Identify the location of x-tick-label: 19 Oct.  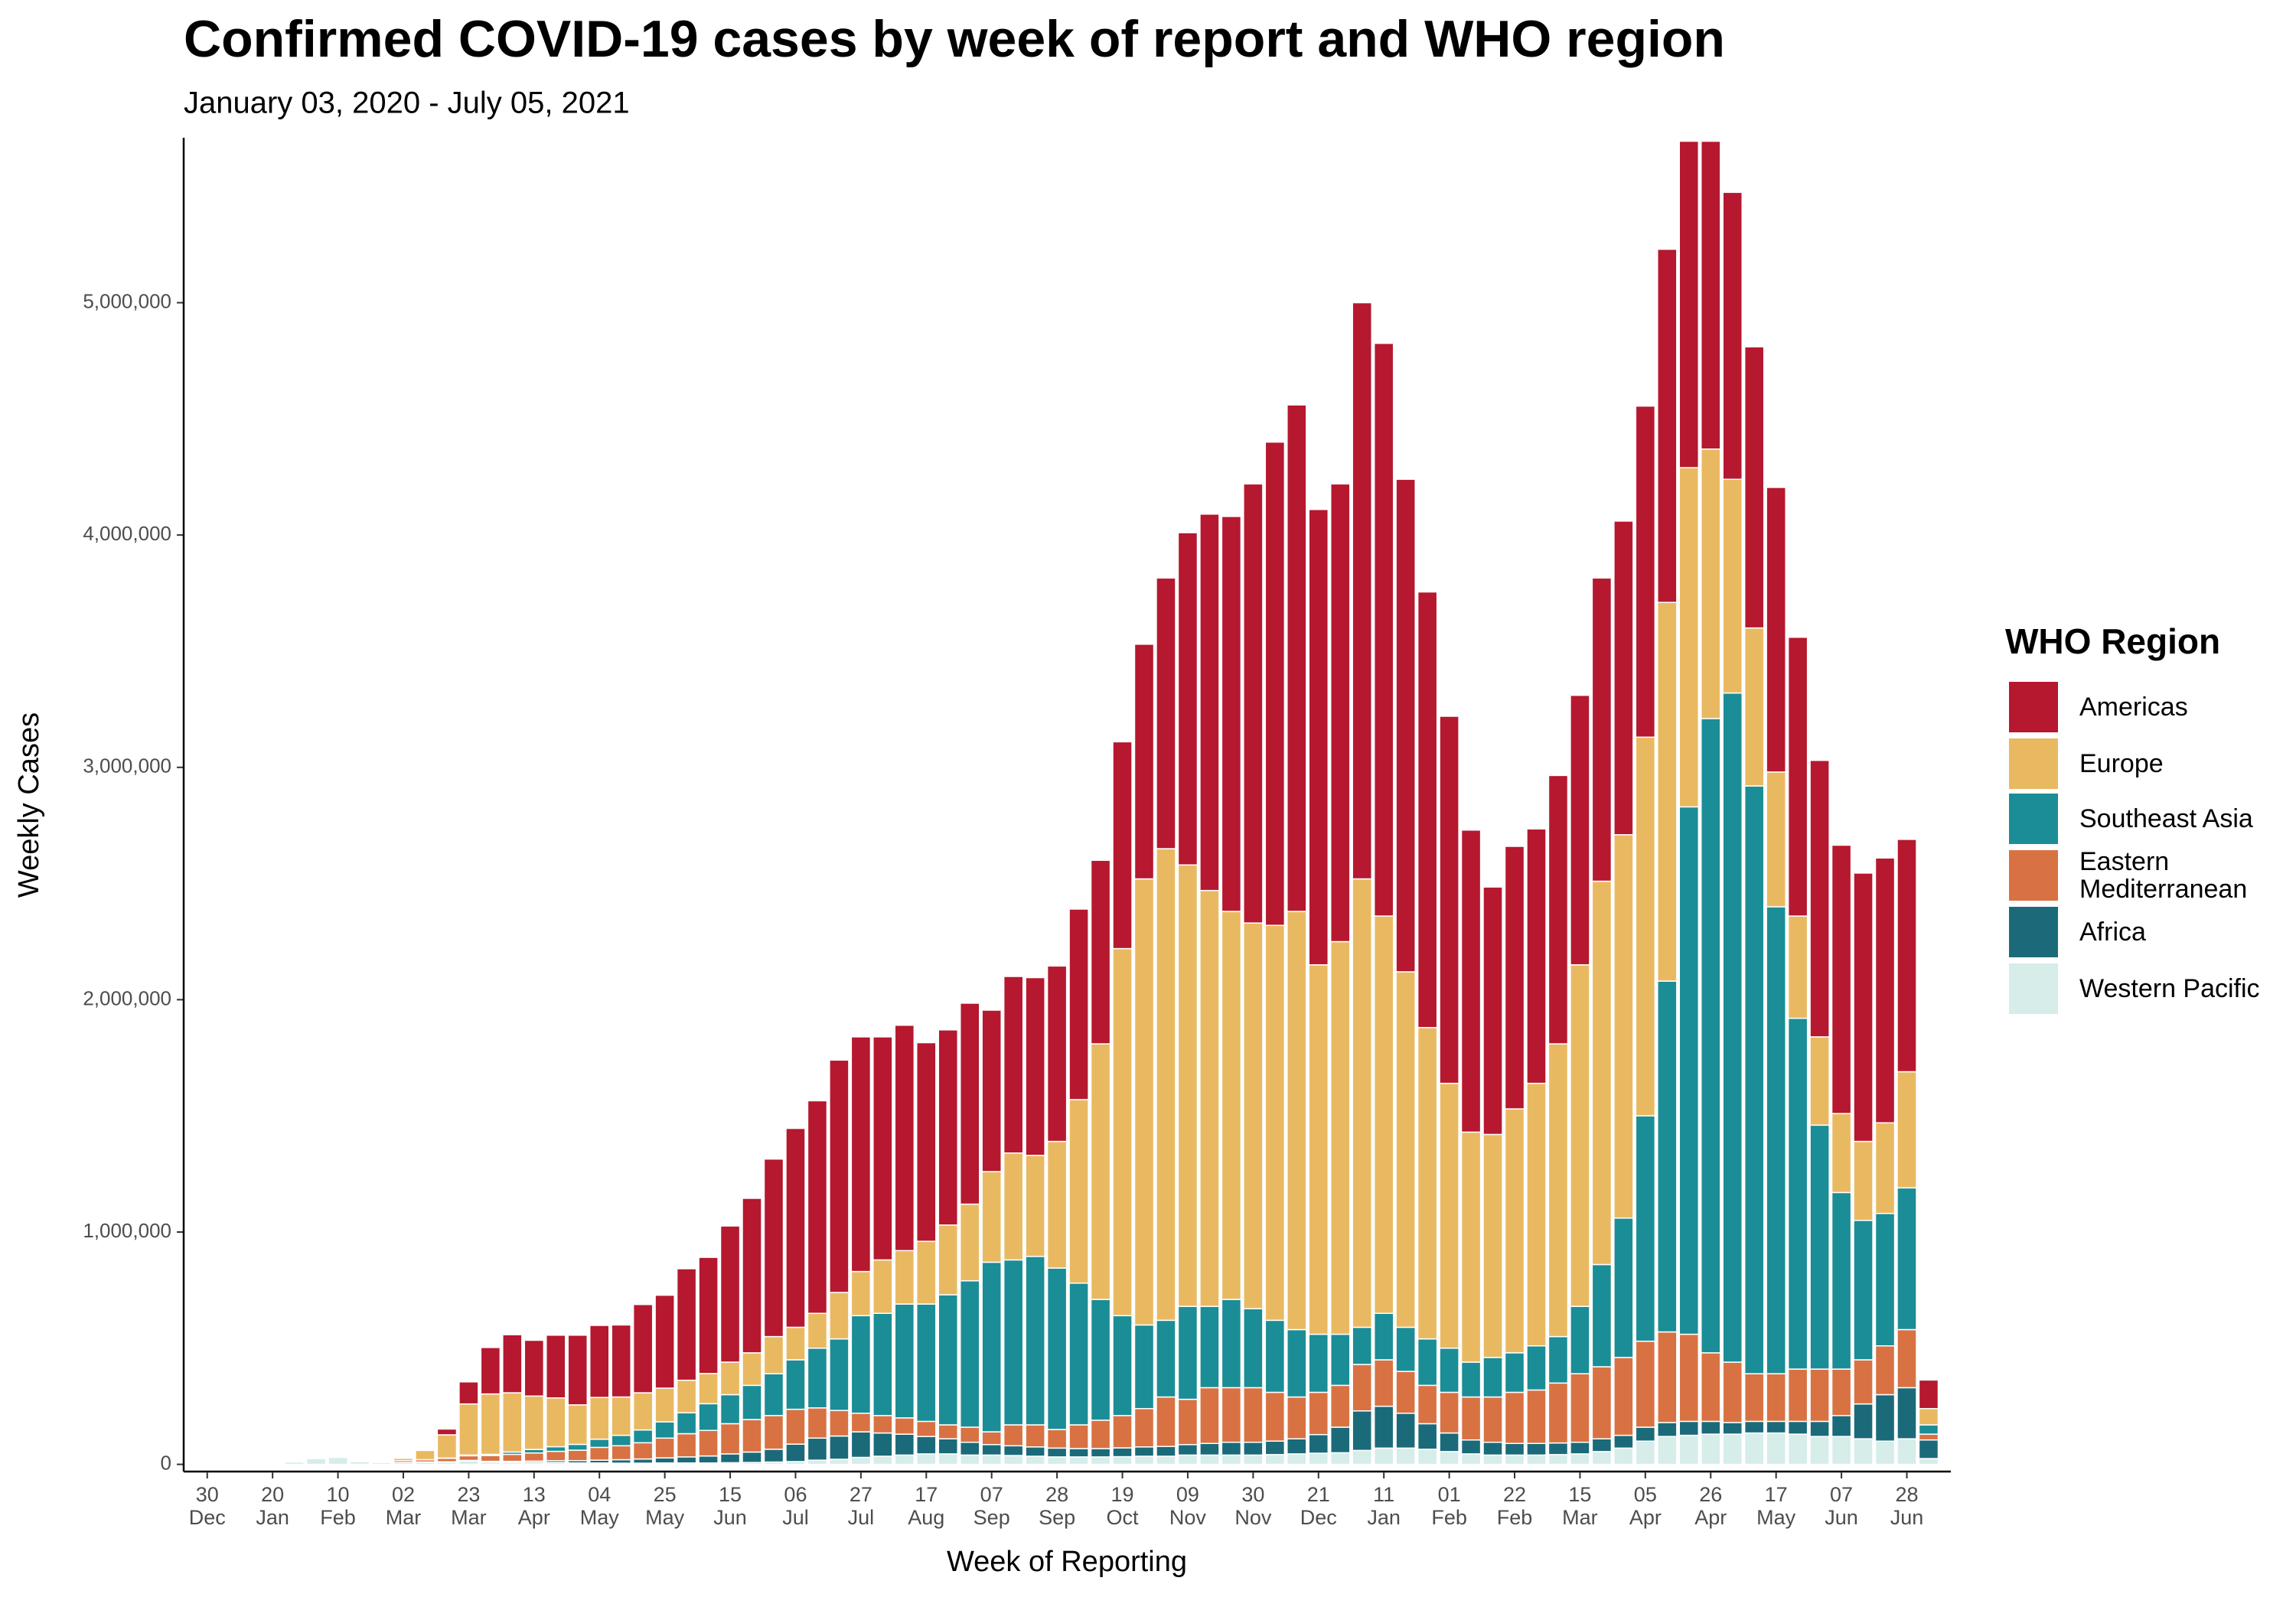
(1122, 1506).